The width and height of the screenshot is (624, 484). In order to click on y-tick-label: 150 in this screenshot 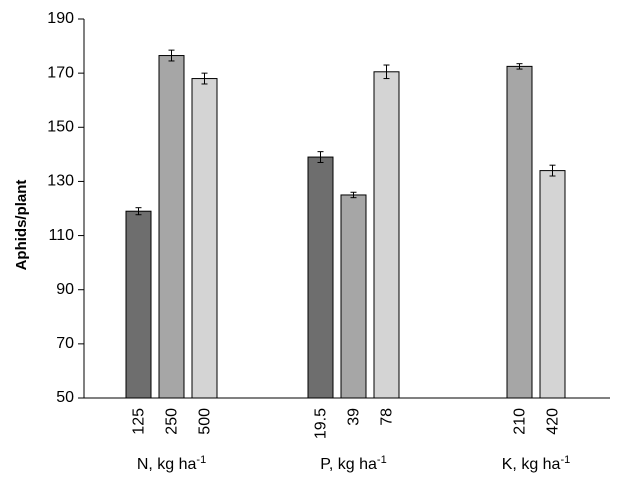, I will do `click(60, 127)`.